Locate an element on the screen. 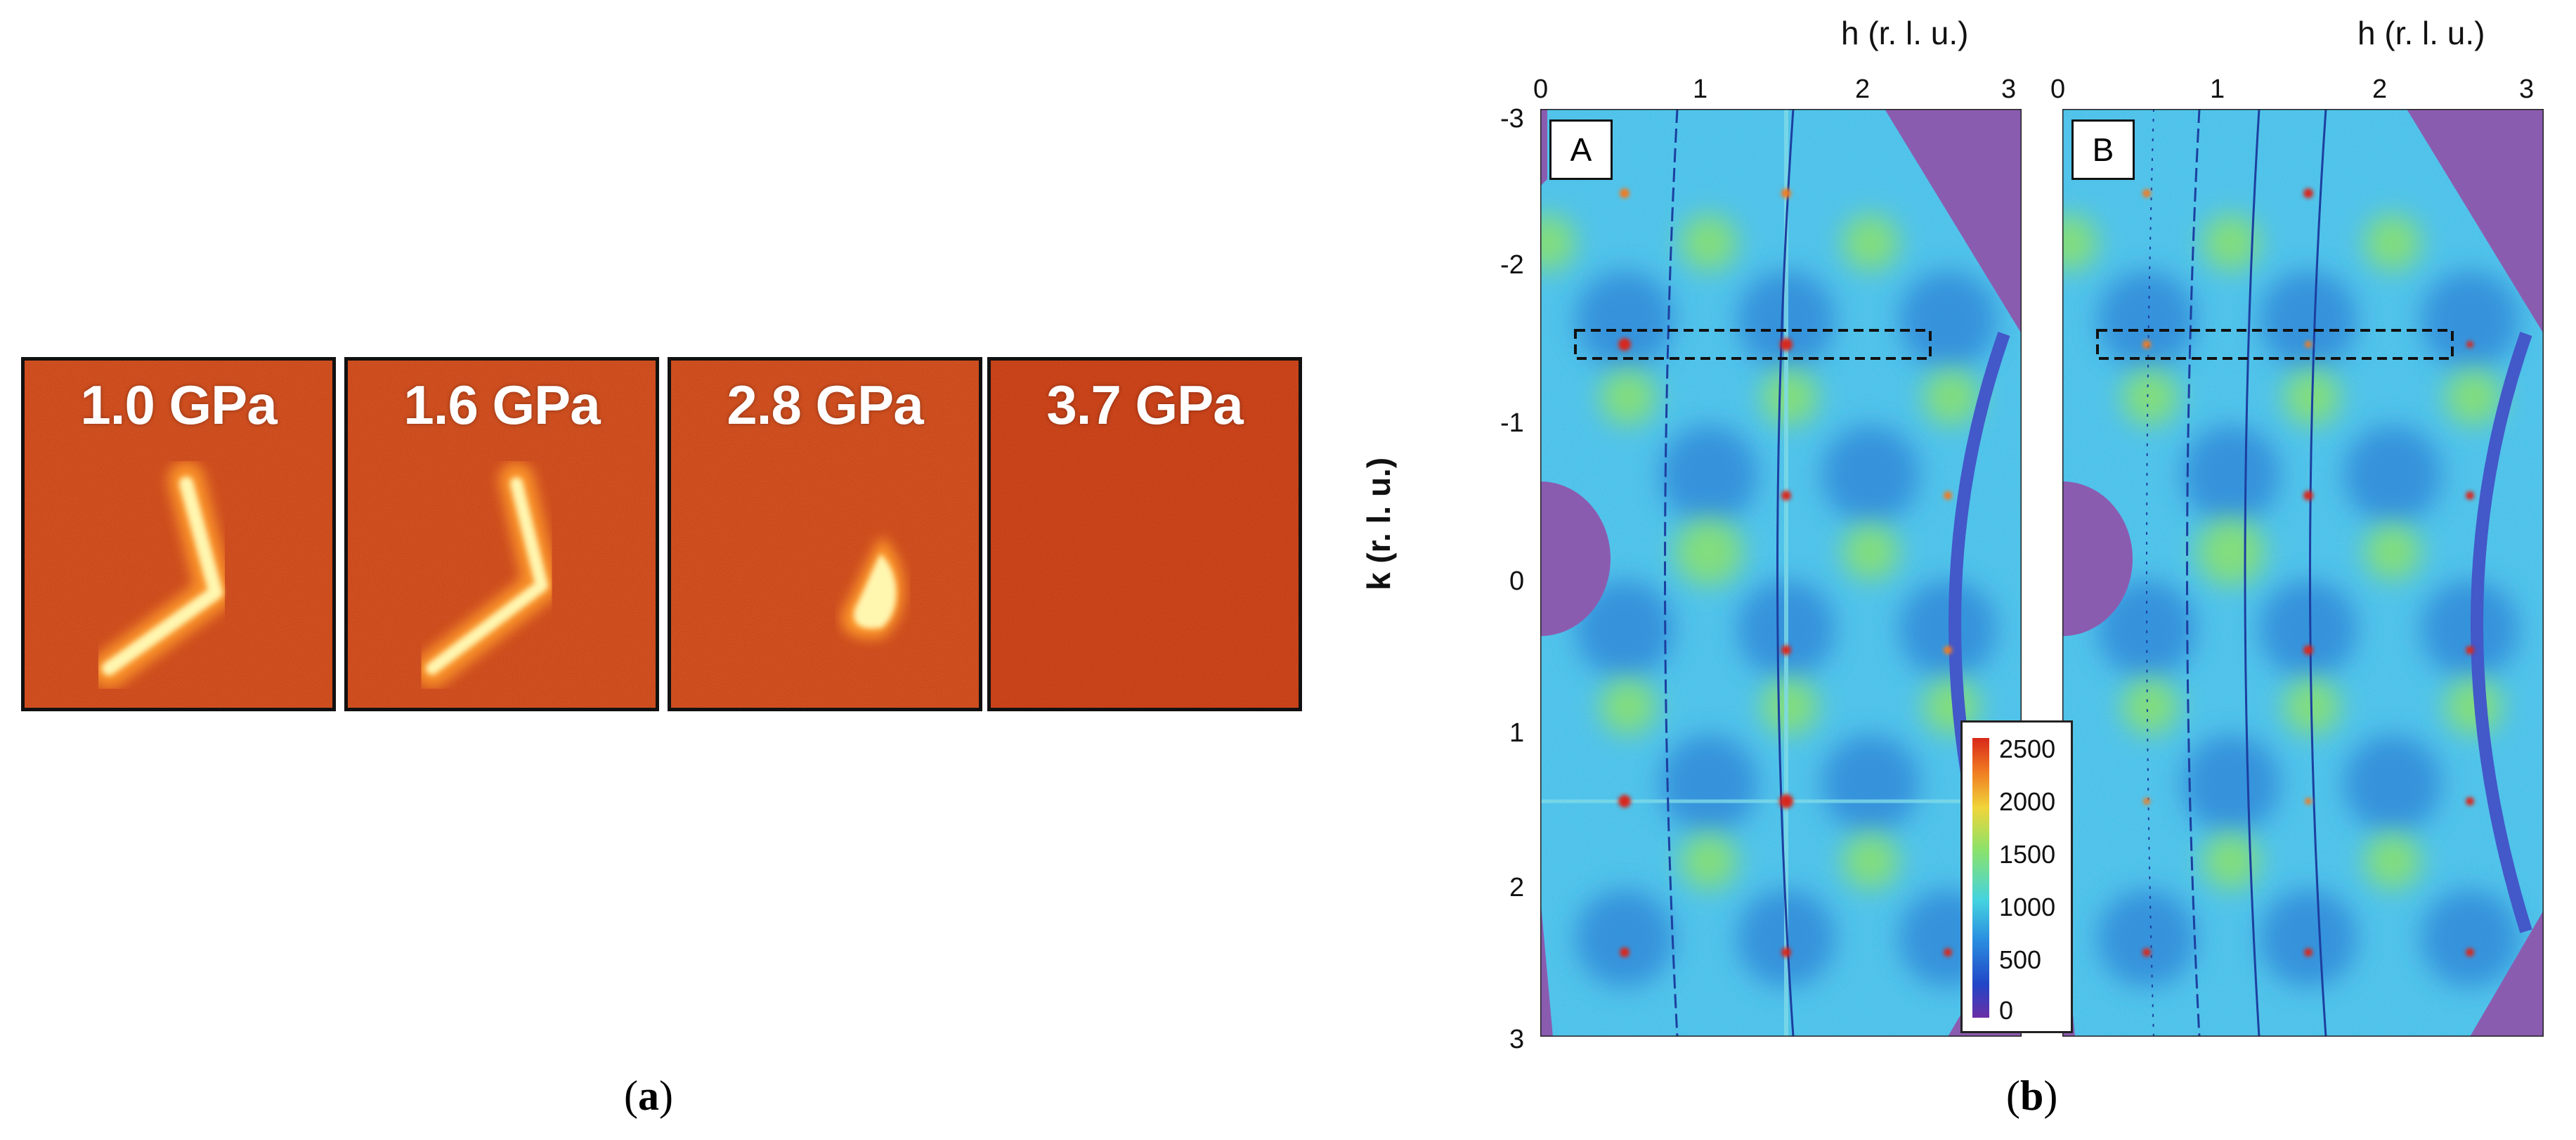  caption-b: (b) is located at coordinates (2032, 1096).